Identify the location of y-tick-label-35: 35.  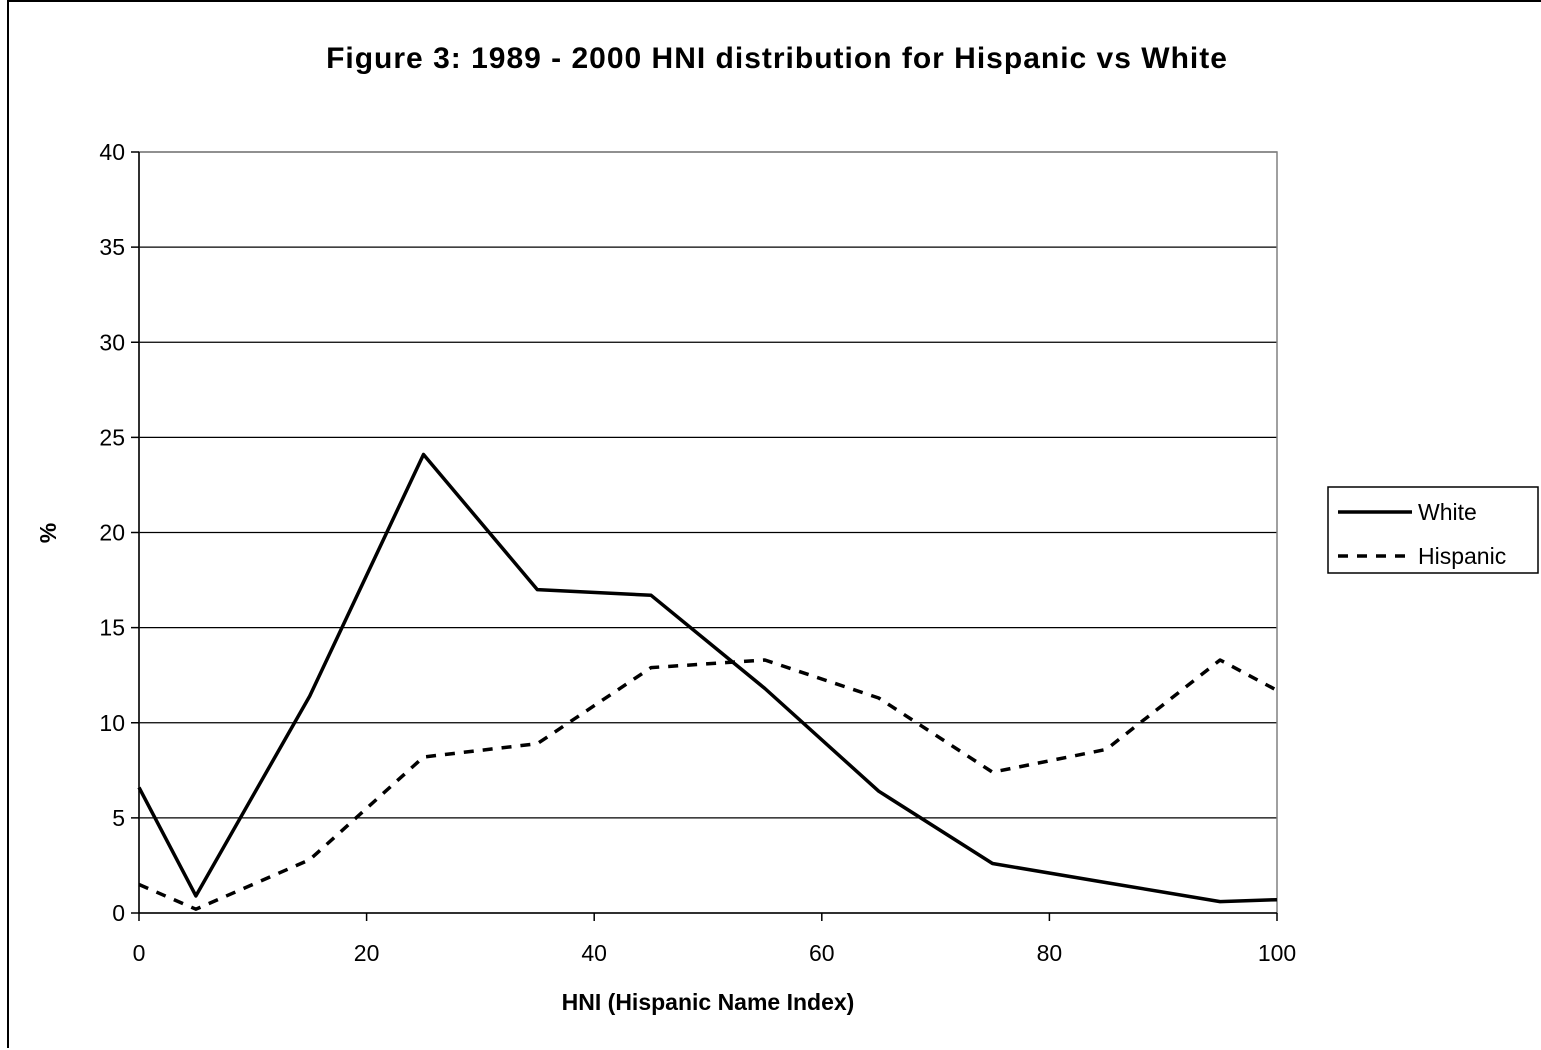
(112, 247).